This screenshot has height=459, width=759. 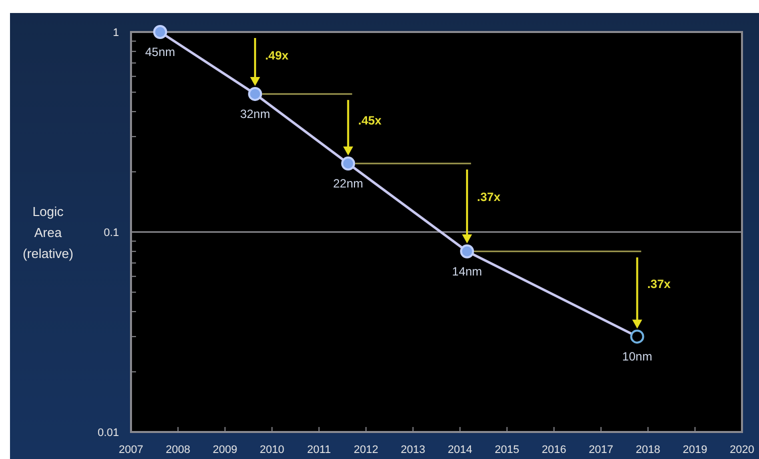 I want to click on annotation: 10nm, so click(x=637, y=357).